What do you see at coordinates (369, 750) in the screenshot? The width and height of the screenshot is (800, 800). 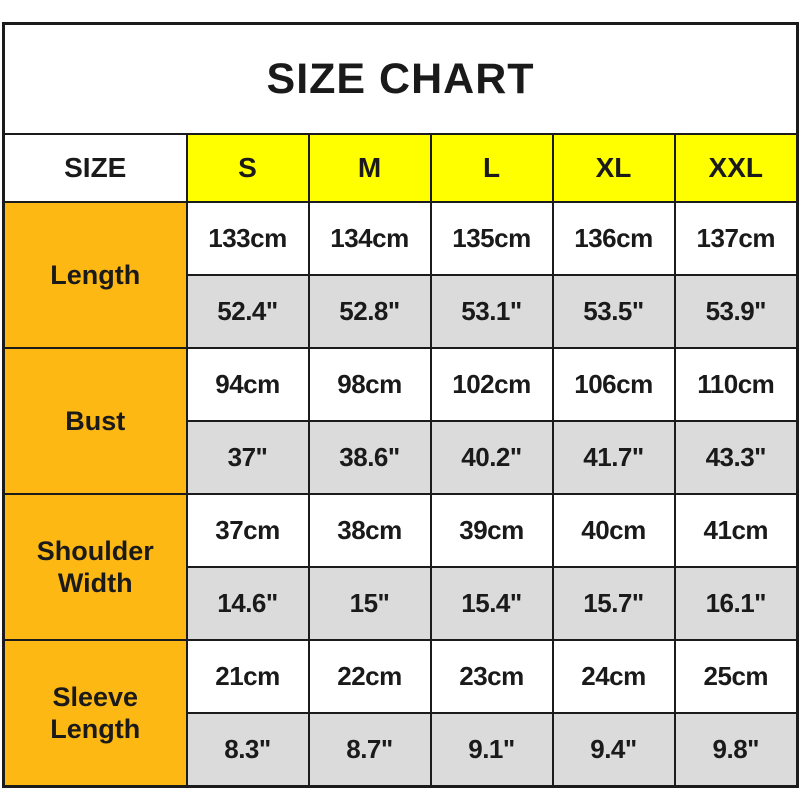 I see `value-cell: 8.7"` at bounding box center [369, 750].